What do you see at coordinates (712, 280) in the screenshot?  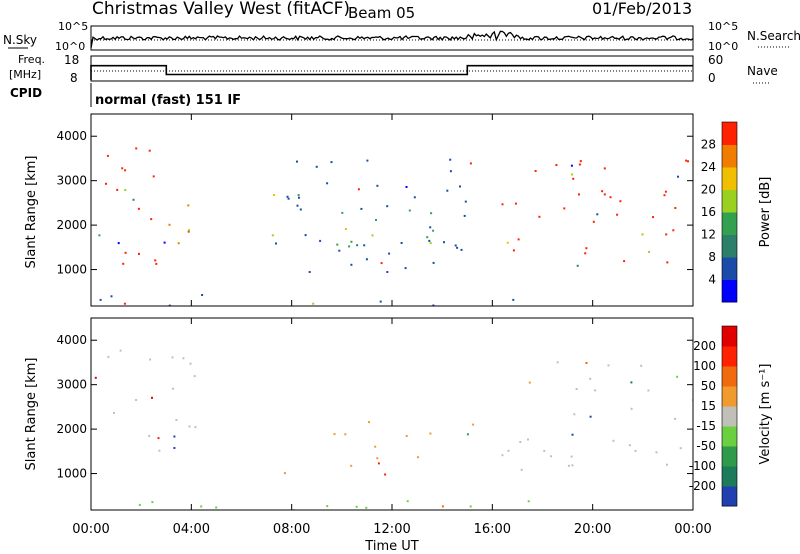 I see `colorbar-tick-label: 4` at bounding box center [712, 280].